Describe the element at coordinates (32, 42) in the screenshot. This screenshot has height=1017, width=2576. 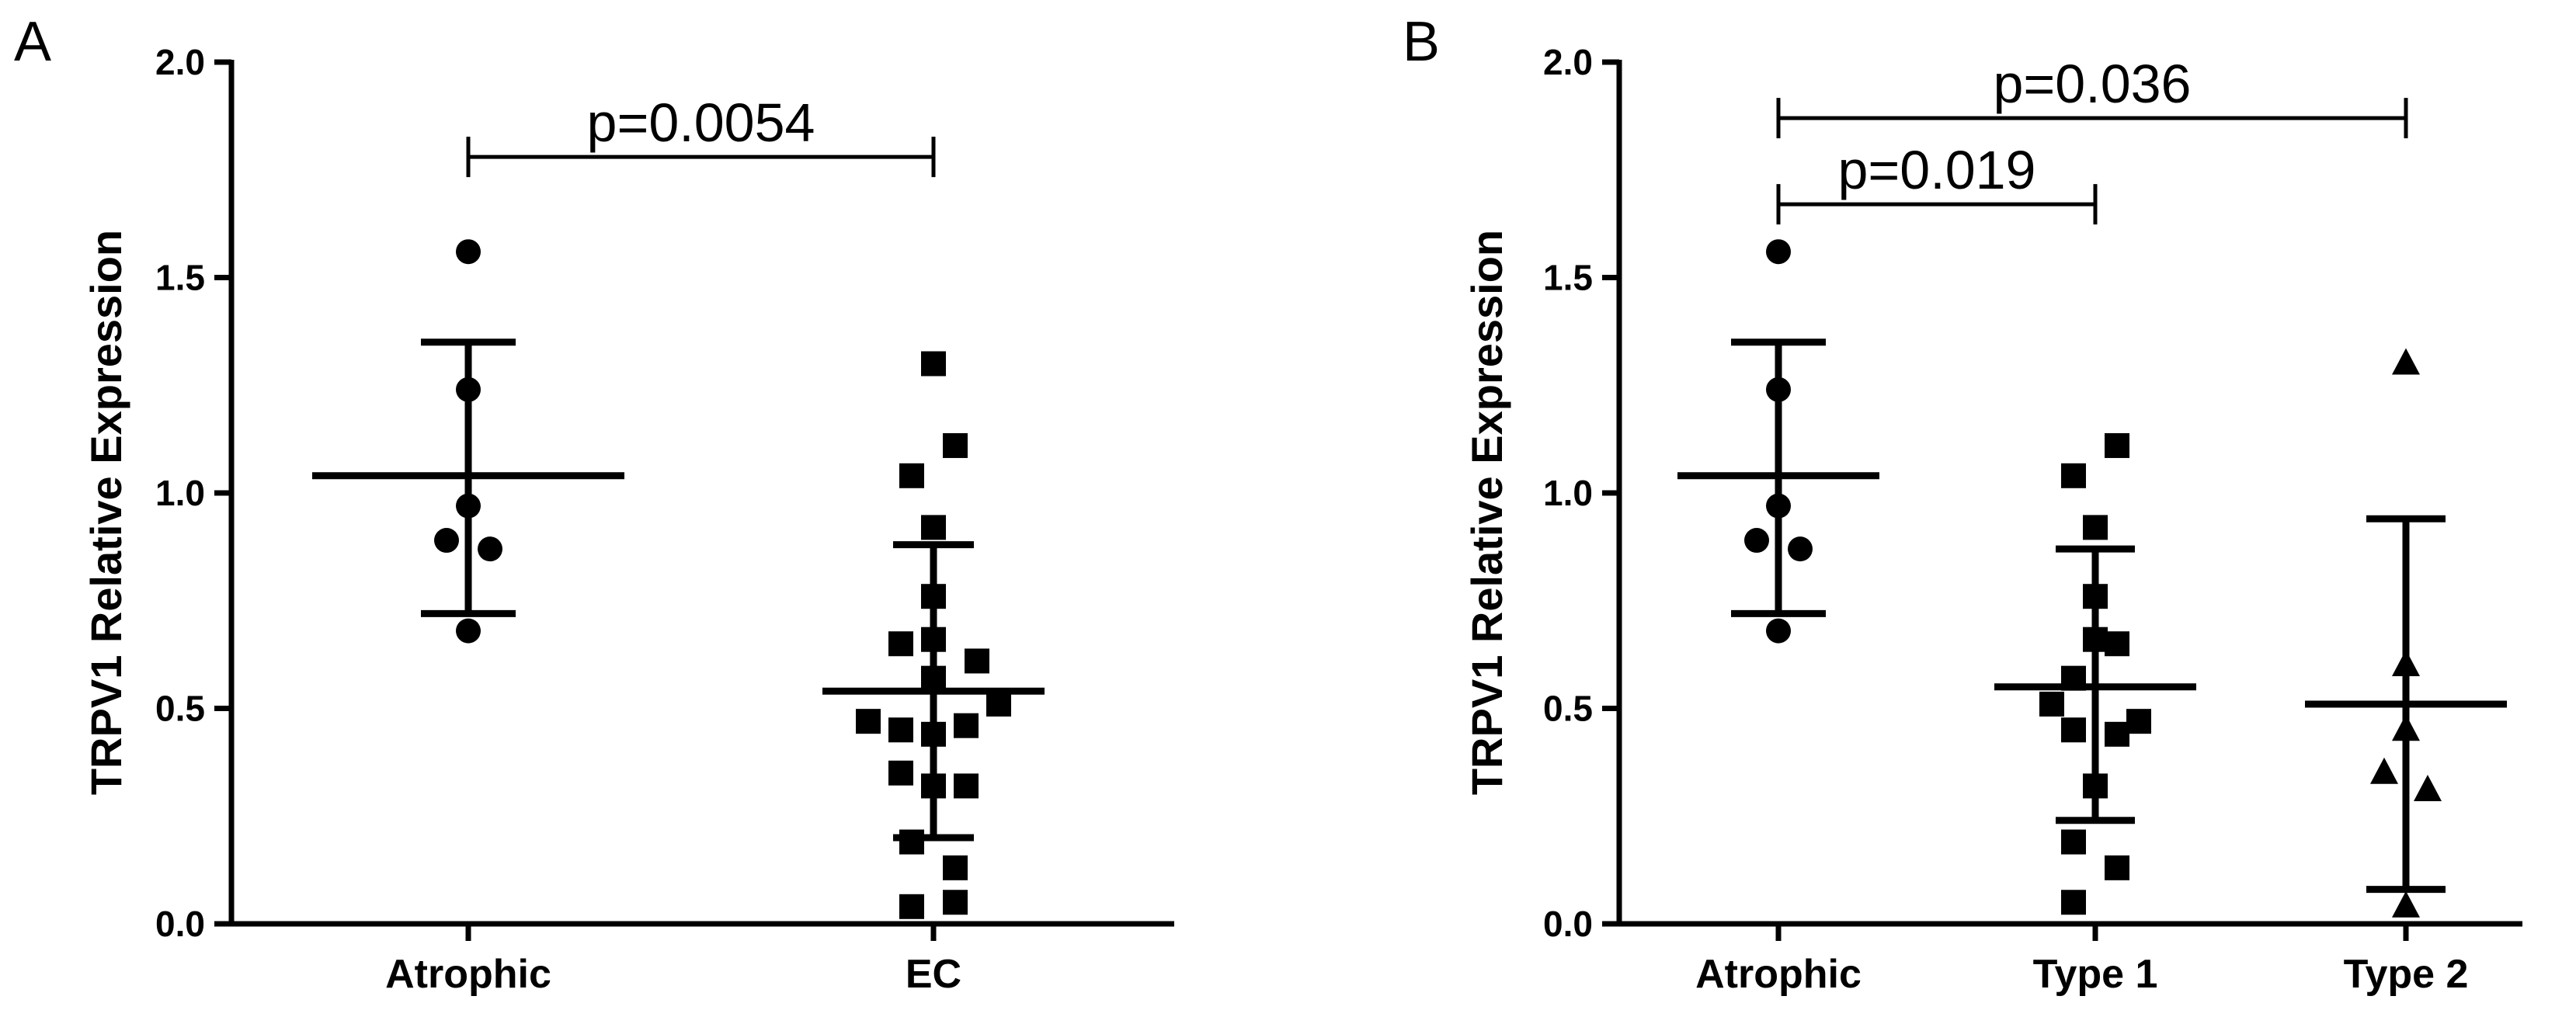
I see `panel-letter-a: A` at that location.